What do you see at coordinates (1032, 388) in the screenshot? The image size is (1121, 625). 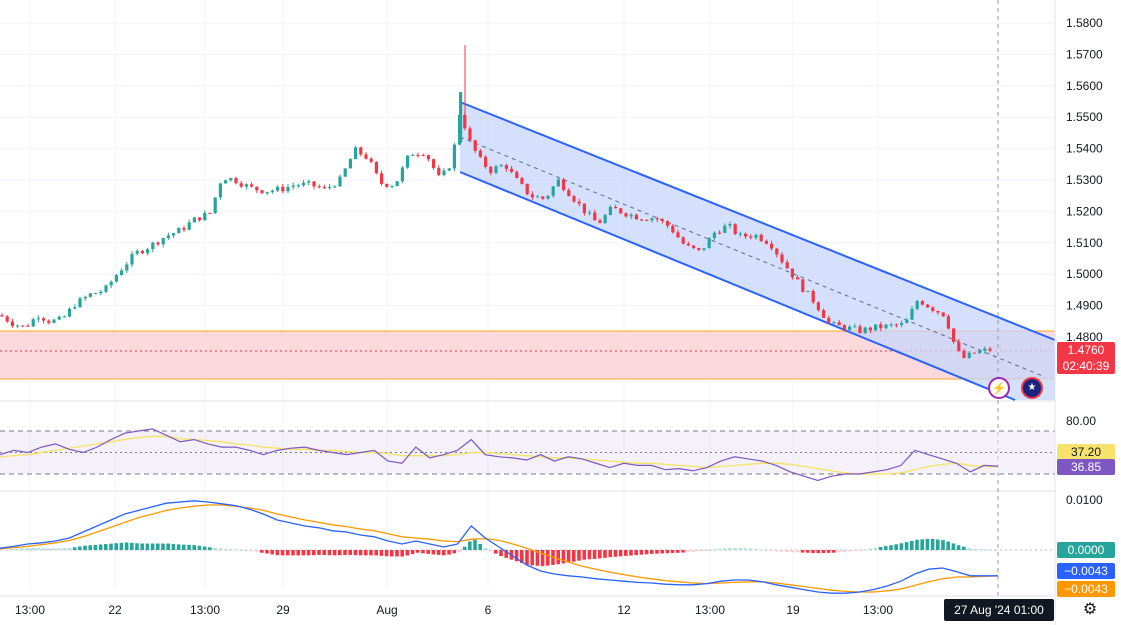 I see `australia-flag-icon: ★` at bounding box center [1032, 388].